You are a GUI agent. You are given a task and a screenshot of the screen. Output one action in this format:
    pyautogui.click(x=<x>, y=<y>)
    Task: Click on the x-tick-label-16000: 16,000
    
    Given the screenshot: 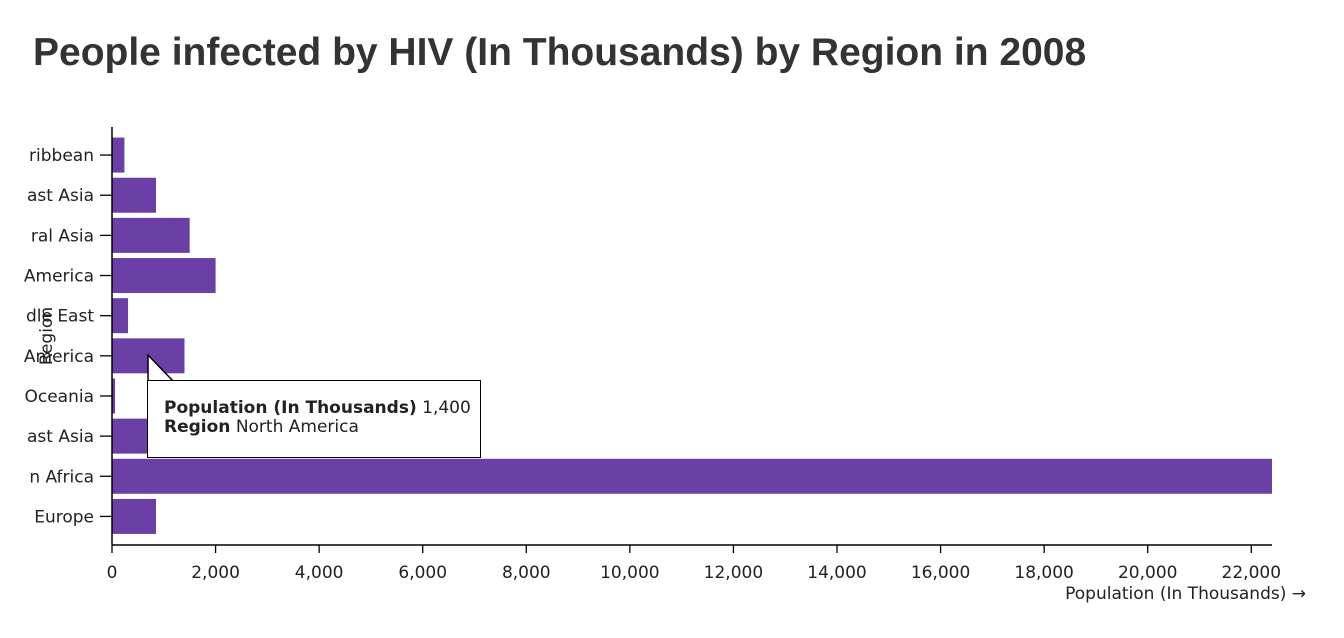 What is the action you would take?
    pyautogui.click(x=940, y=573)
    